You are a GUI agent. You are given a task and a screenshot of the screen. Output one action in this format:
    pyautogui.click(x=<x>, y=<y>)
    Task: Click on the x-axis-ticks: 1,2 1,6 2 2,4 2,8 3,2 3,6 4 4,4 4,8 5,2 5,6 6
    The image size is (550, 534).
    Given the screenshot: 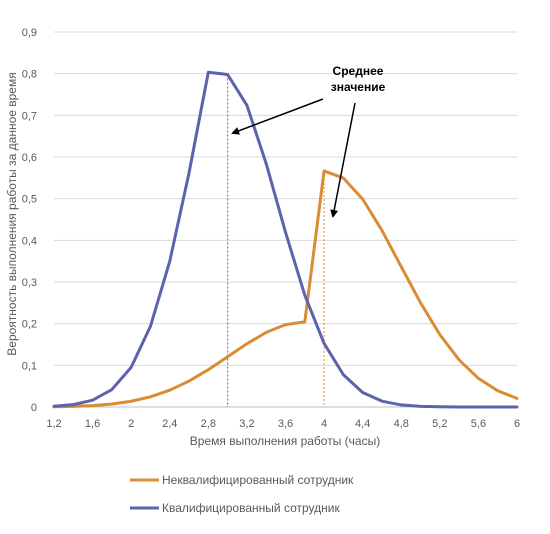 What is the action you would take?
    pyautogui.click(x=283, y=424)
    